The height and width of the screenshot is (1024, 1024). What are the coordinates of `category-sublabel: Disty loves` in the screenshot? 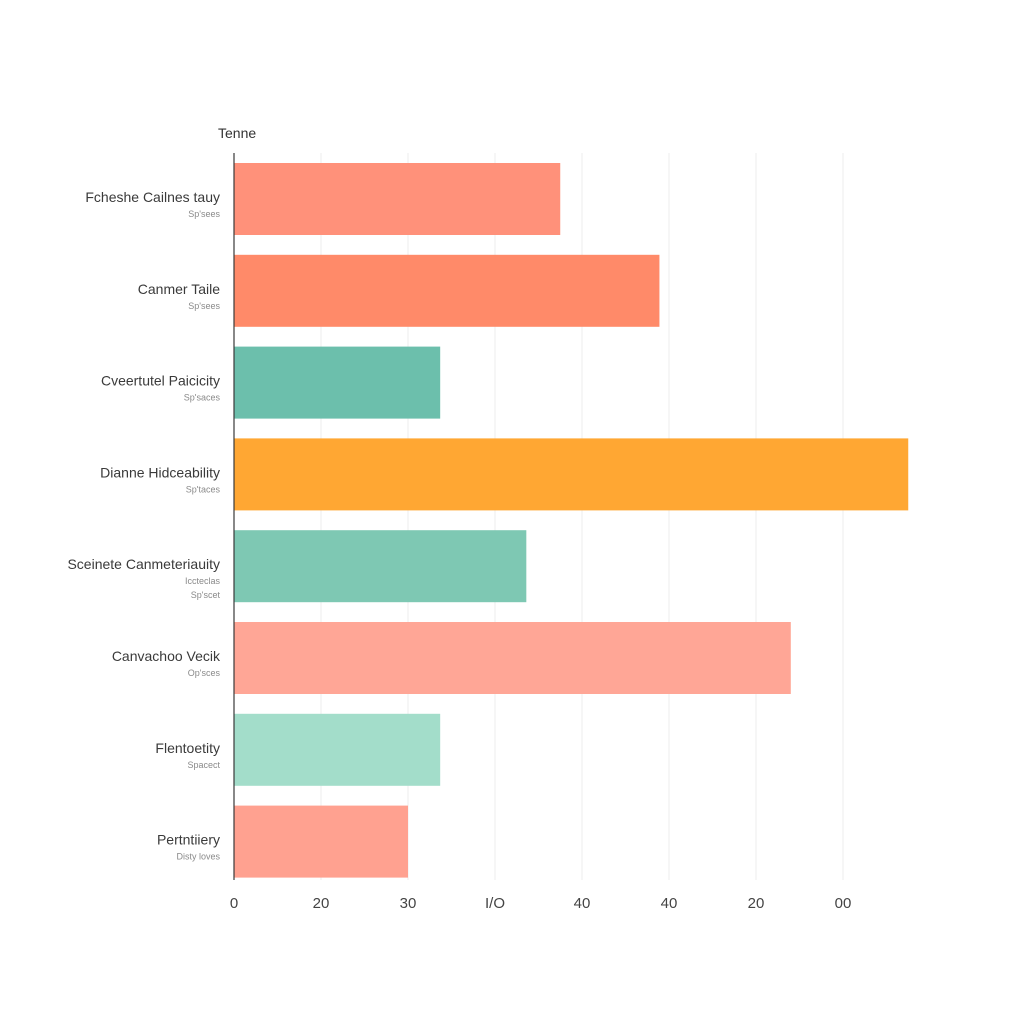 It's located at (198, 857).